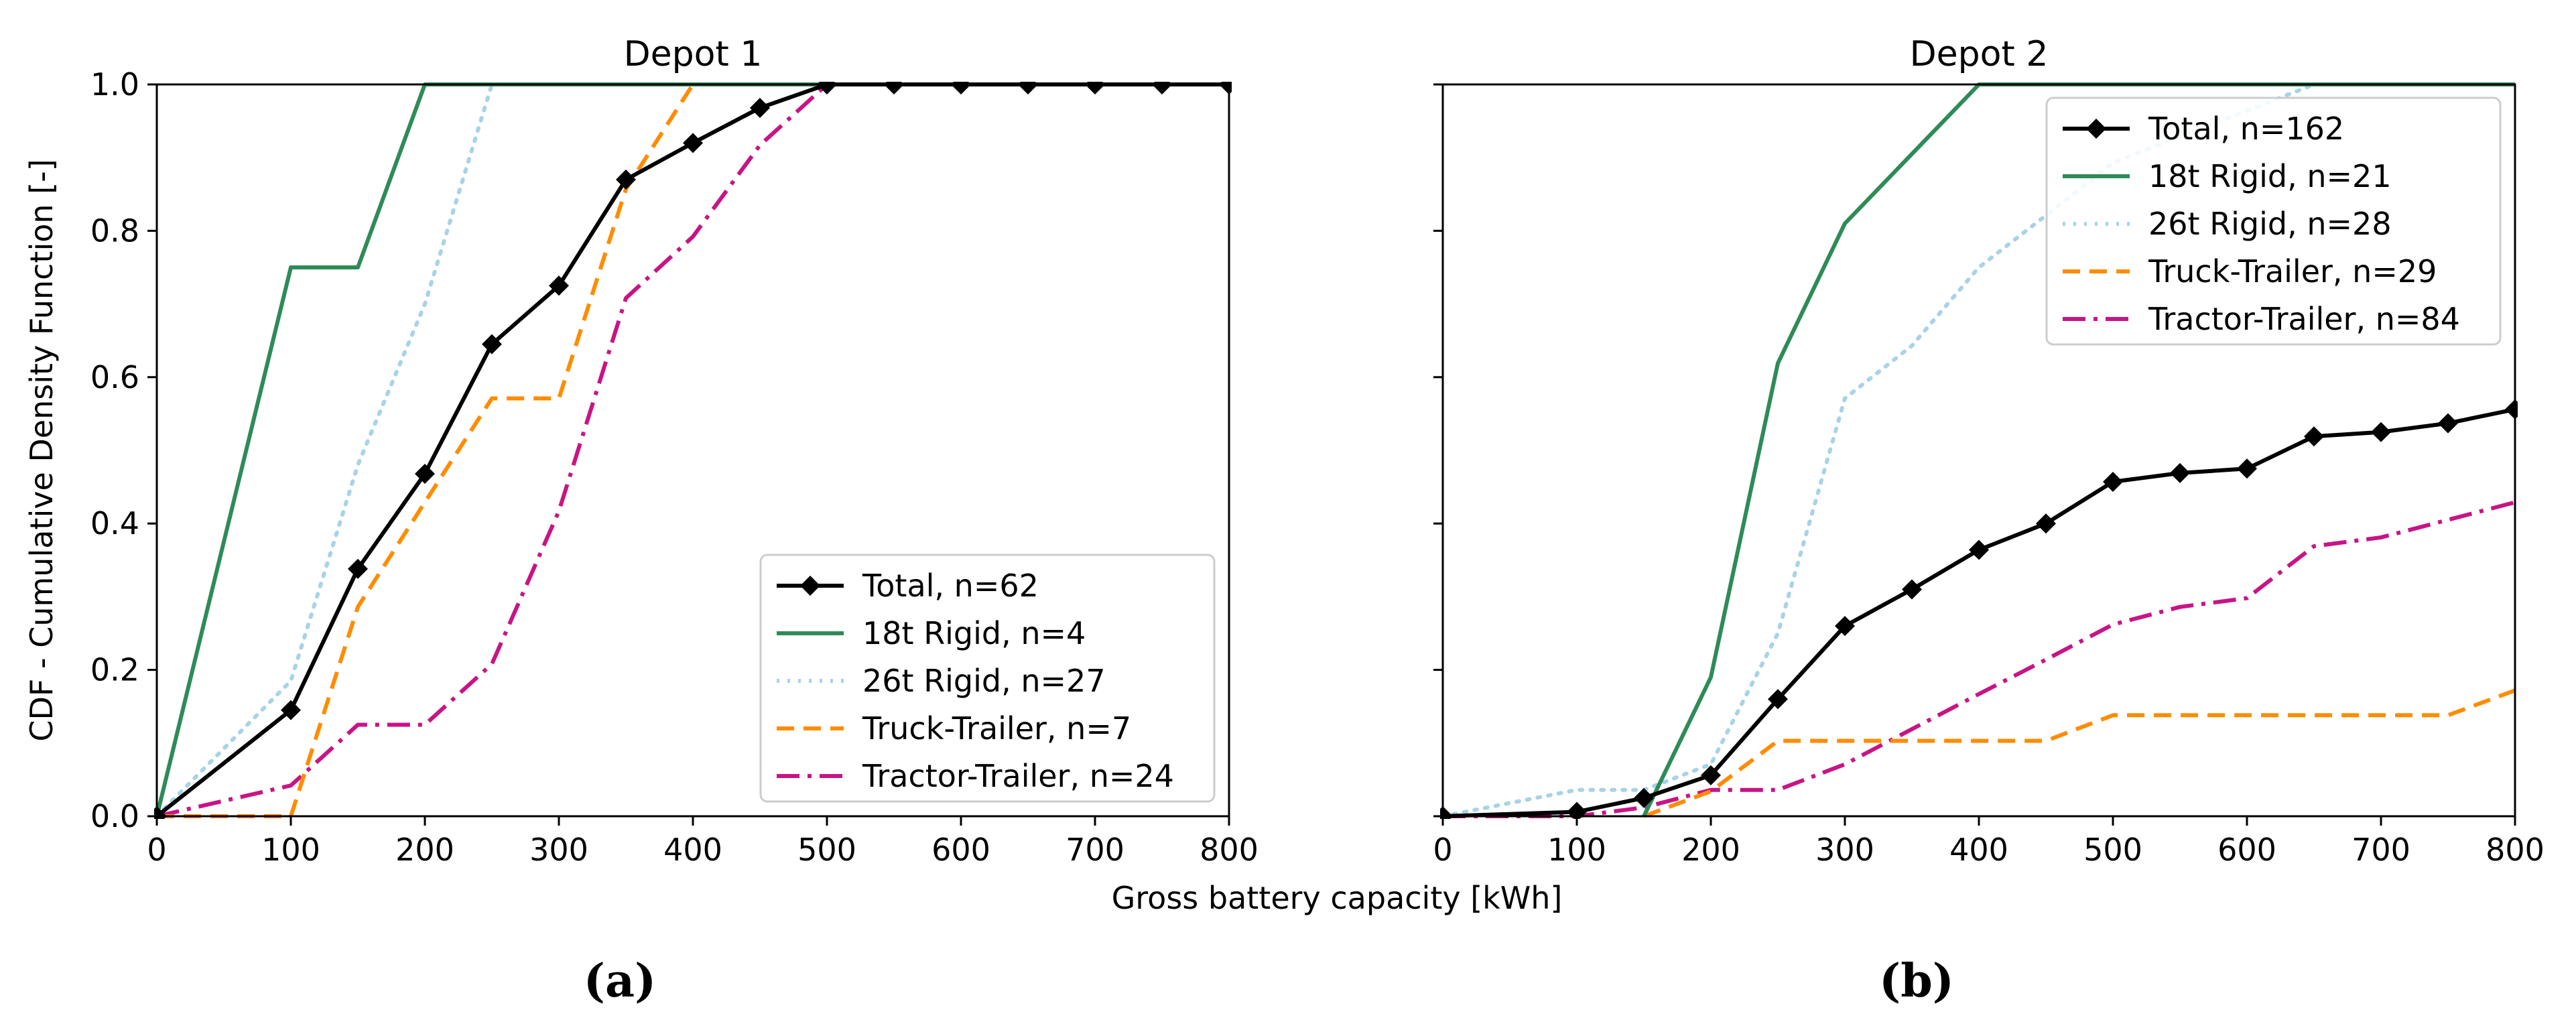  Describe the element at coordinates (1979, 54) in the screenshot. I see `chart-title: Depot 2` at that location.